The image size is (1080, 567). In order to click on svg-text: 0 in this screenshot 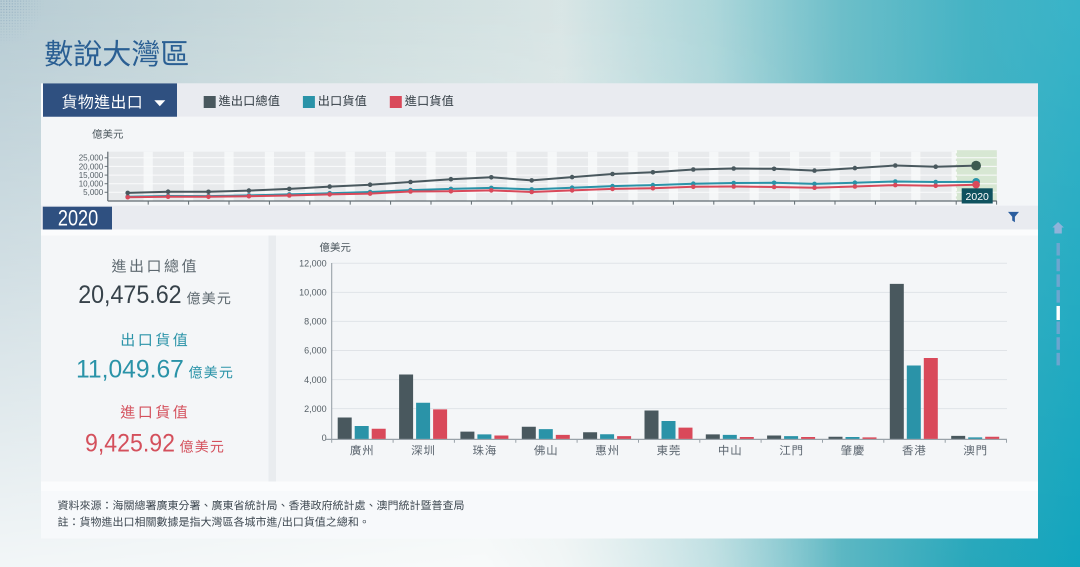, I will do `click(324, 438)`.